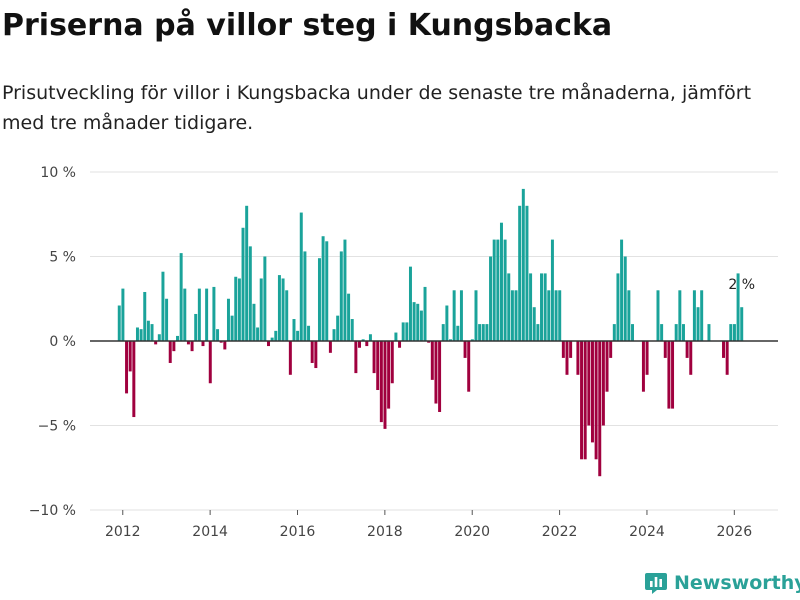 This screenshot has height=600, width=800. I want to click on newsworthy-brand: Newsworthy, so click(722, 583).